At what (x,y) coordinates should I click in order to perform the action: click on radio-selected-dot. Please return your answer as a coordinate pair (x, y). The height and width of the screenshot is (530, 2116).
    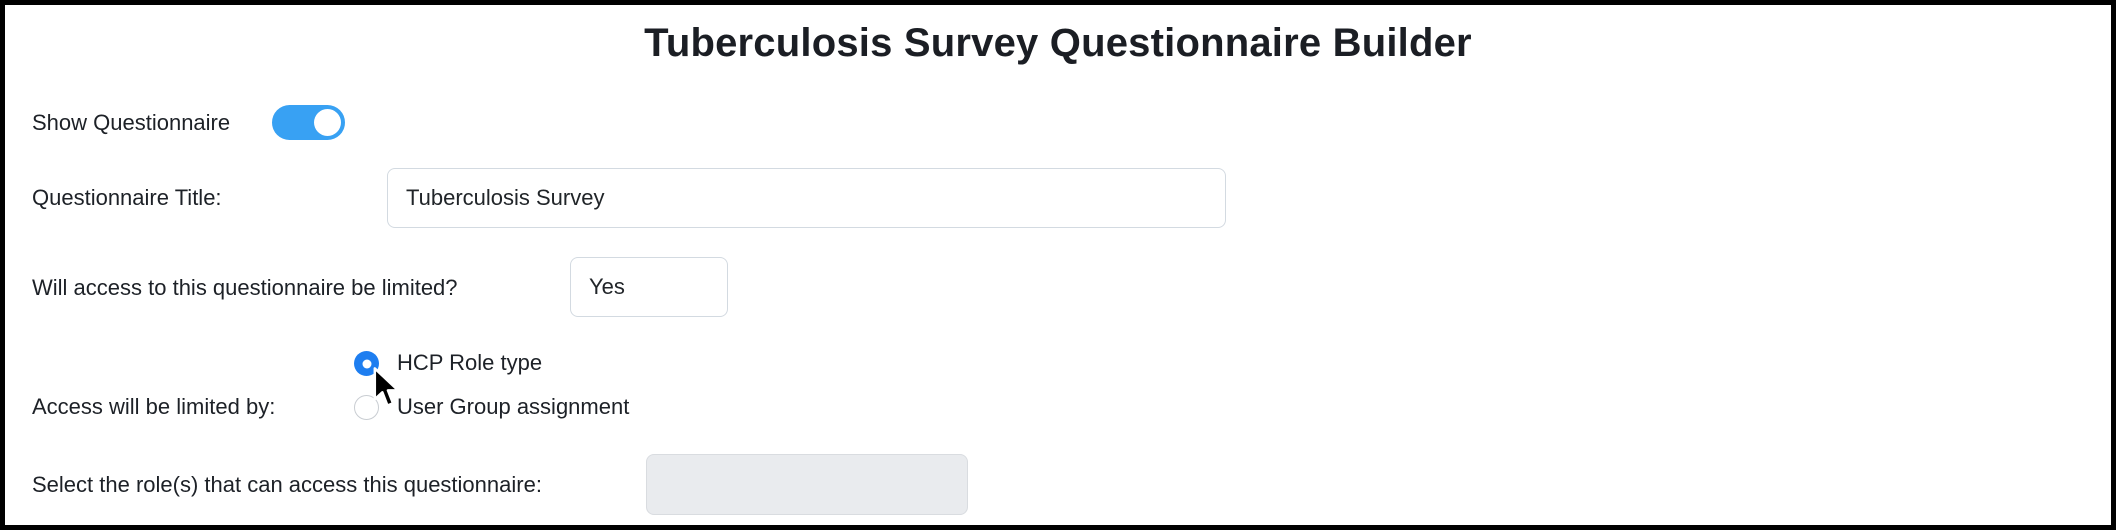
    Looking at the image, I should click on (366, 363).